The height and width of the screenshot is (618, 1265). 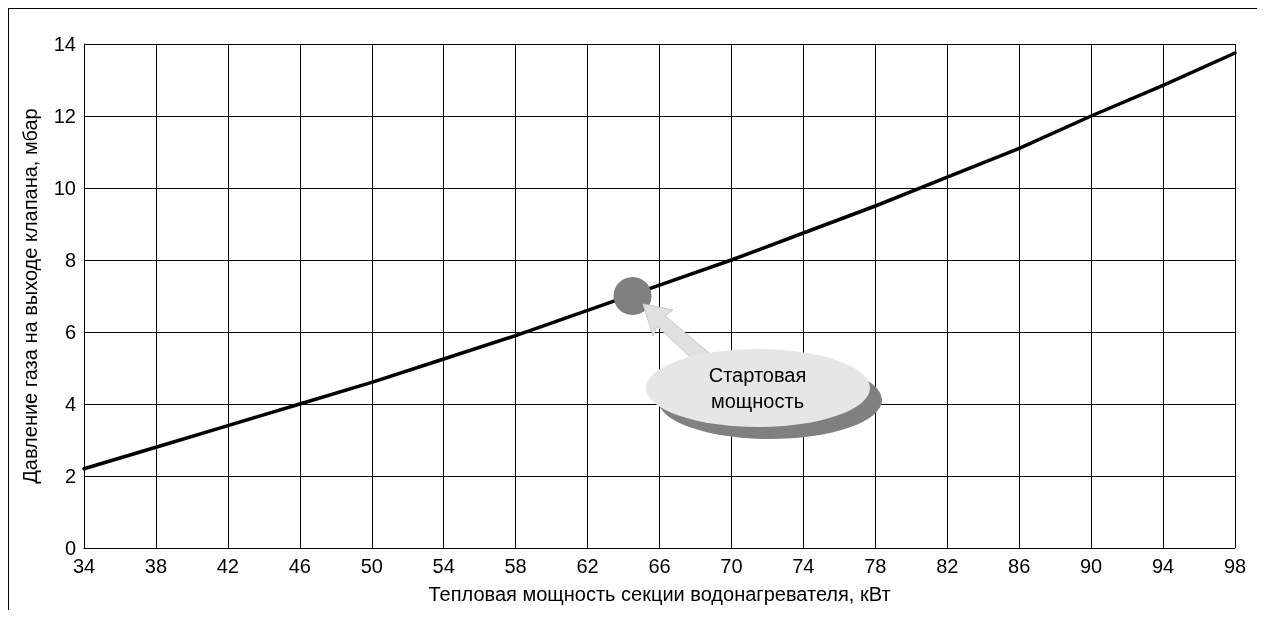 I want to click on y-axis-title: Давление газа на выходе клапана, мбар, so click(x=30, y=296).